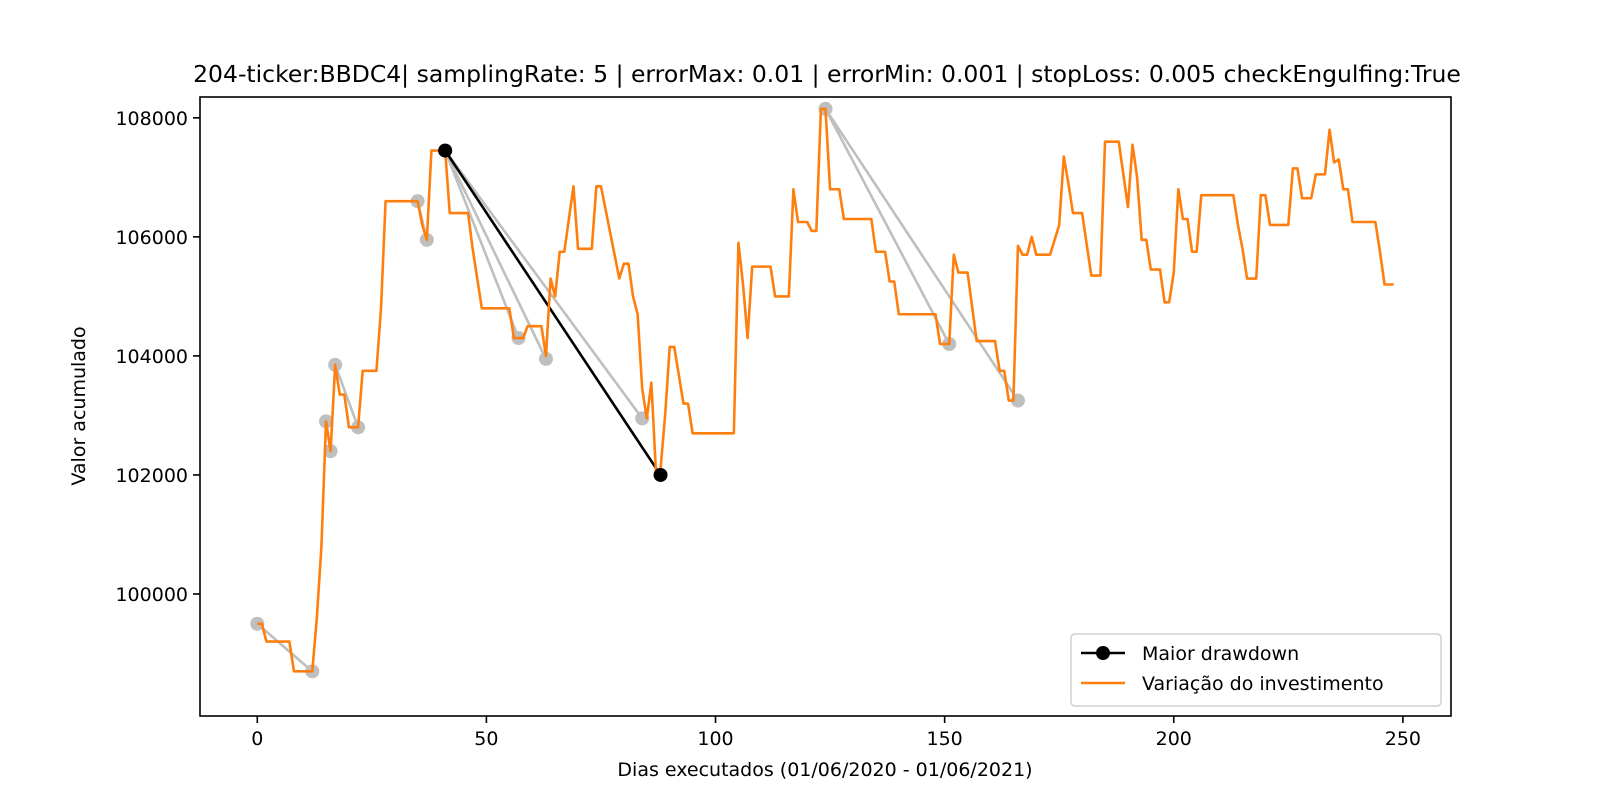 The image size is (1600, 800). I want to click on x-tick-label: 250, so click(1403, 739).